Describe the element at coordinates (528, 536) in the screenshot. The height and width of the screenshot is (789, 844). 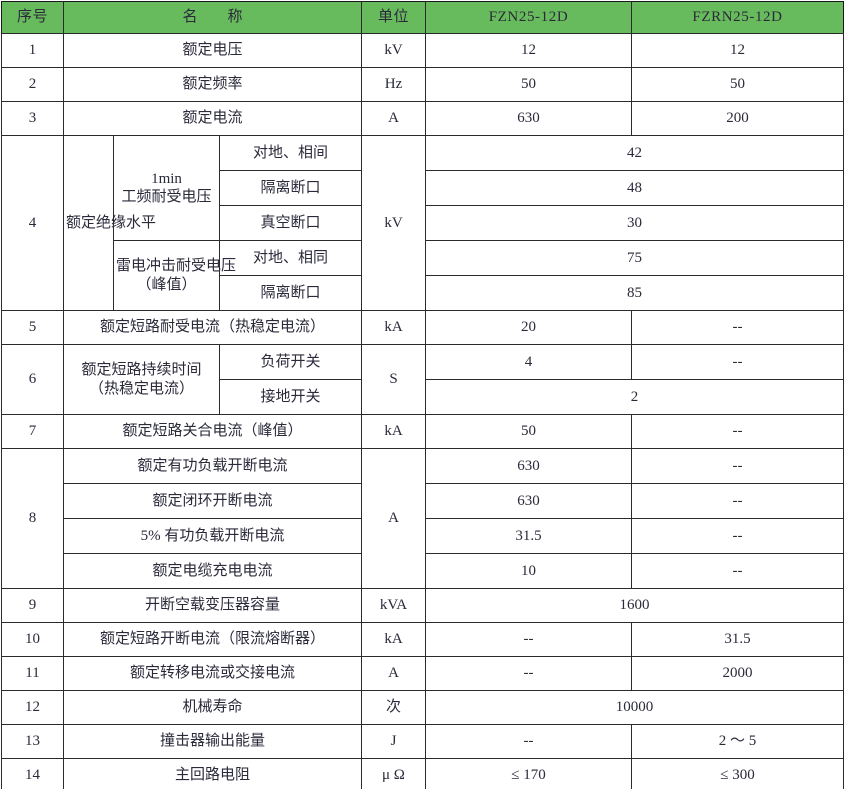
I see `row-value-model-a: 31.5` at that location.